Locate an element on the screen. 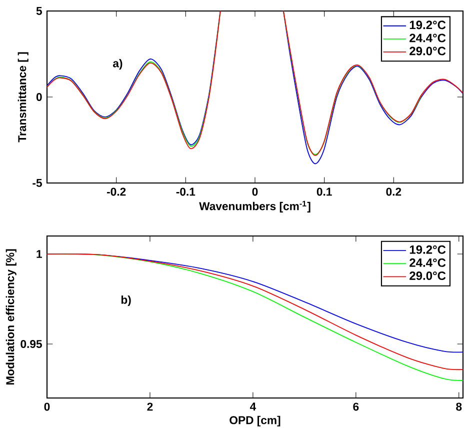 This screenshot has width=467, height=438. x-tick-label: 0.1 is located at coordinates (324, 192).